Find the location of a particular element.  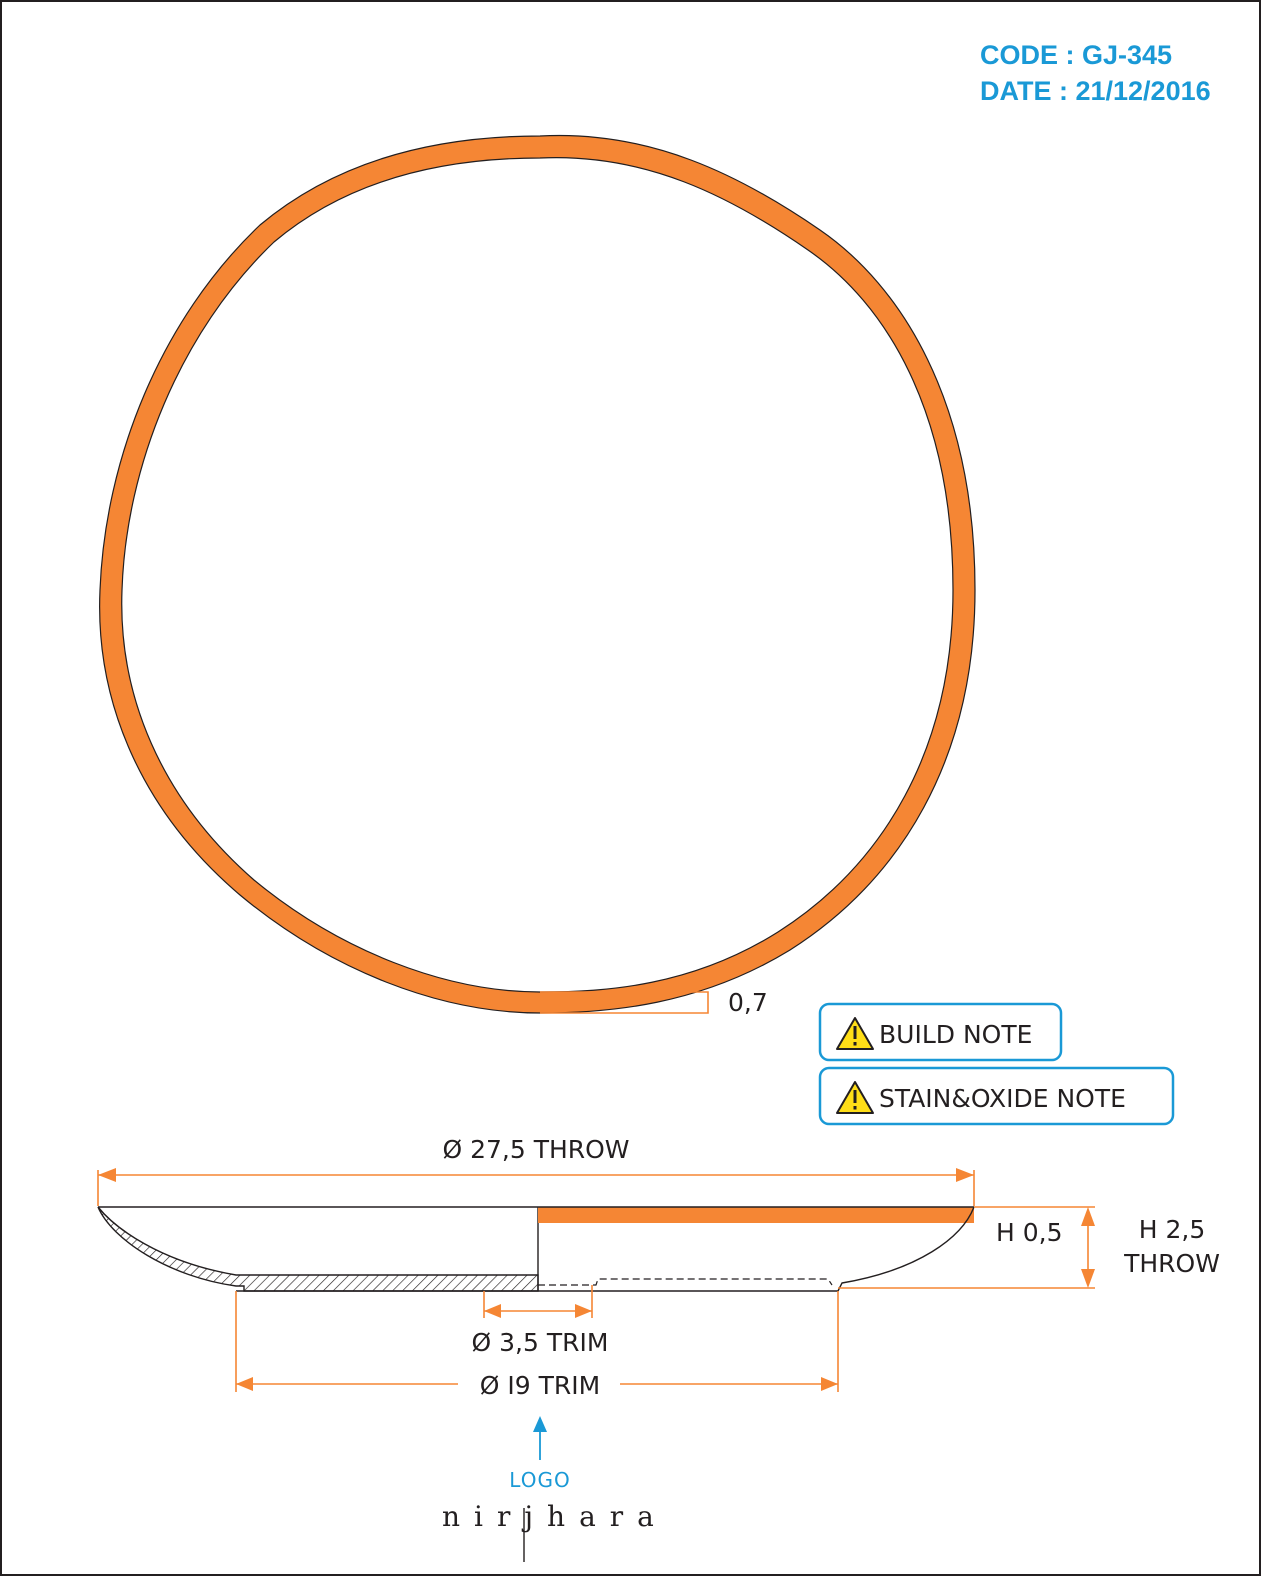

stain-oxide-note-tag: STAIN&OXIDE NOTE is located at coordinates (996, 1096).